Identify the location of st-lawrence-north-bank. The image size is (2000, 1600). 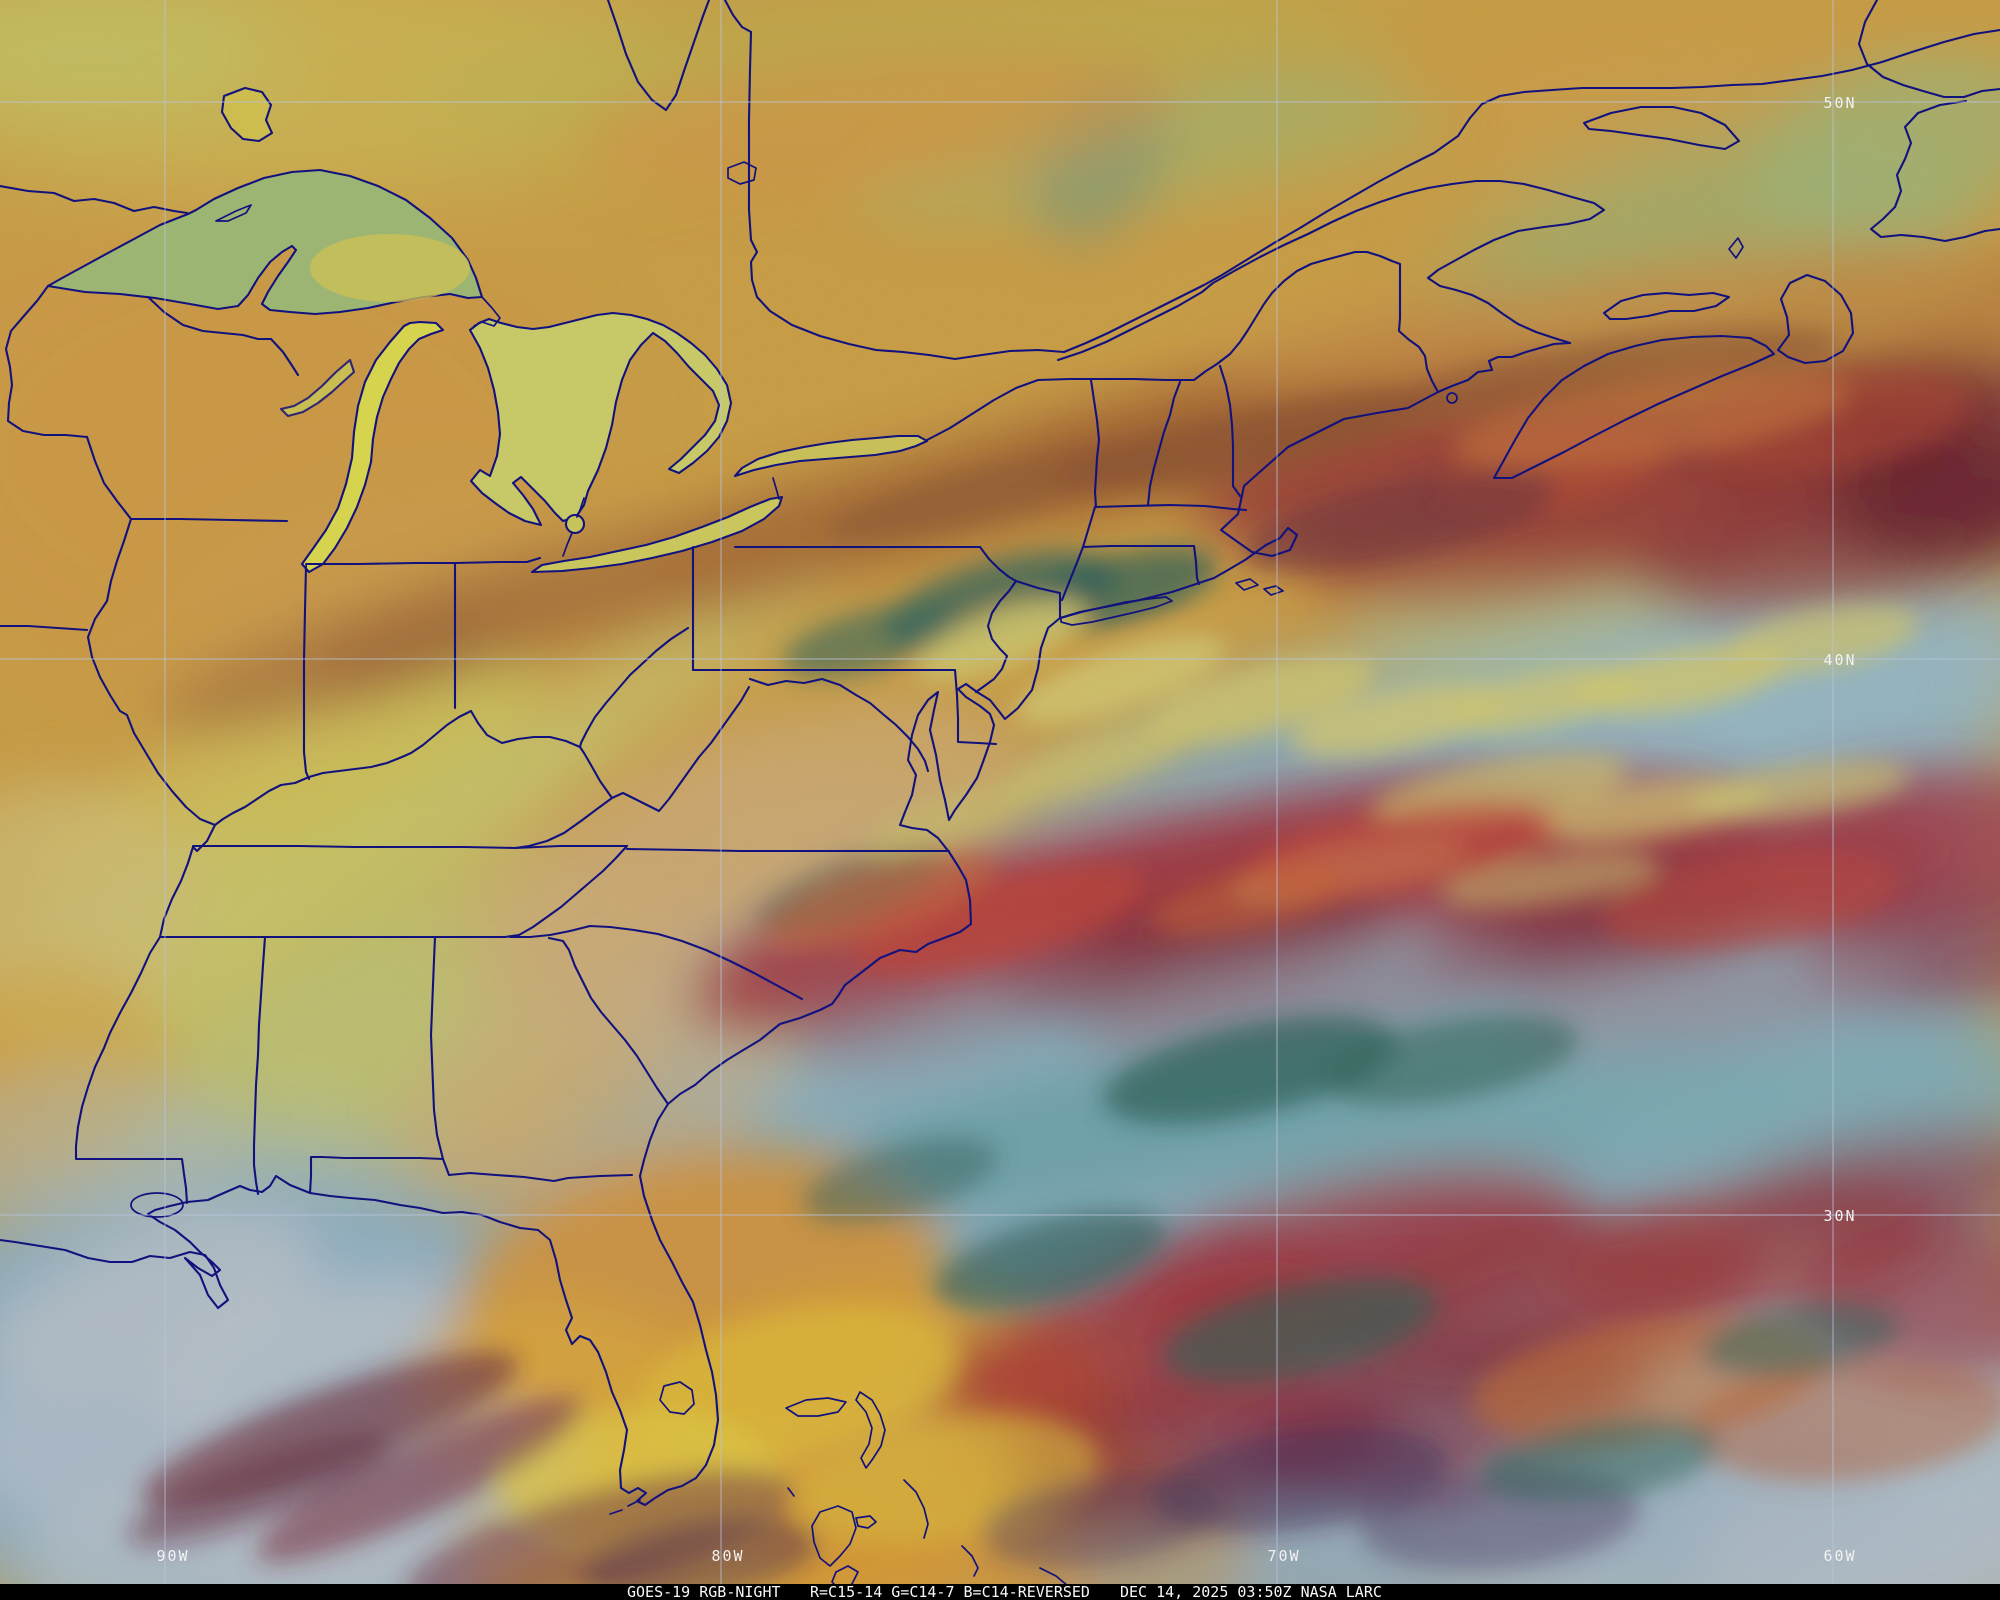
(1531, 191).